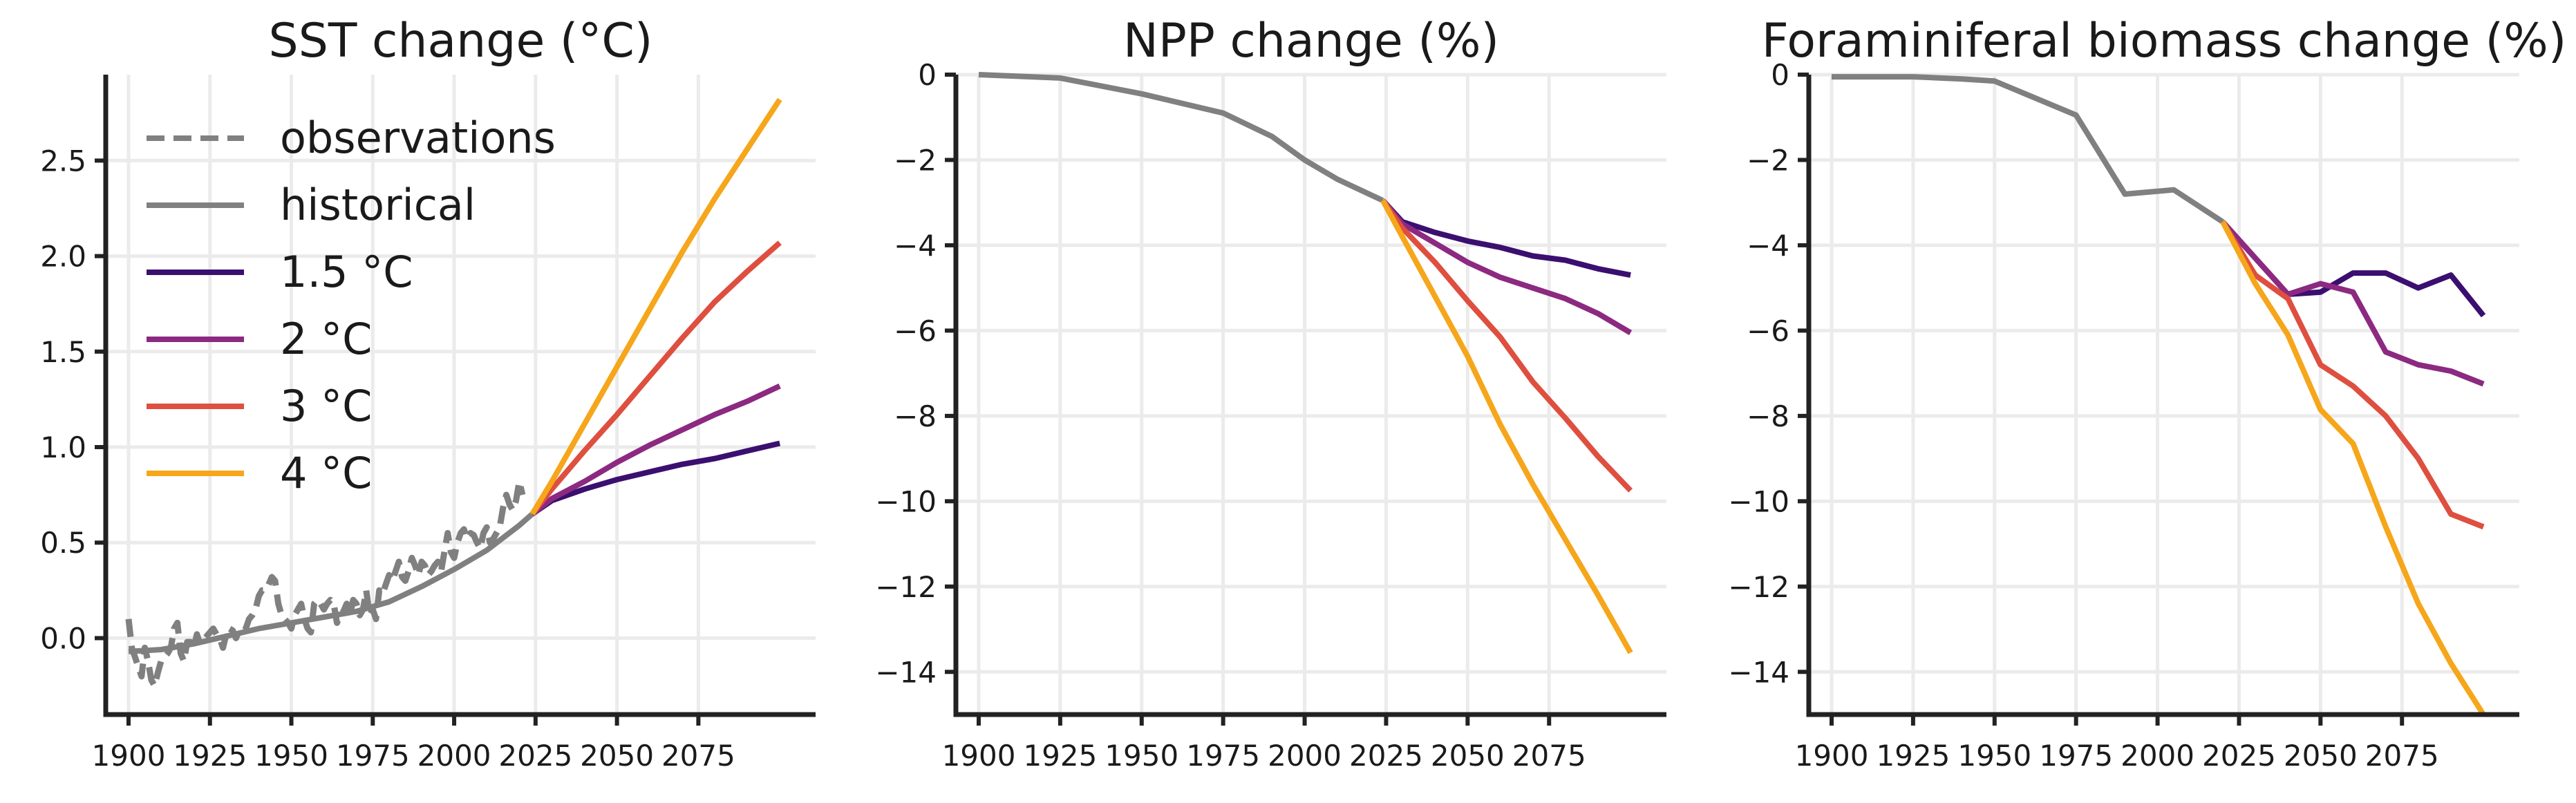 The image size is (2576, 803). Describe the element at coordinates (378, 205) in the screenshot. I see `legend-label: historical` at that location.